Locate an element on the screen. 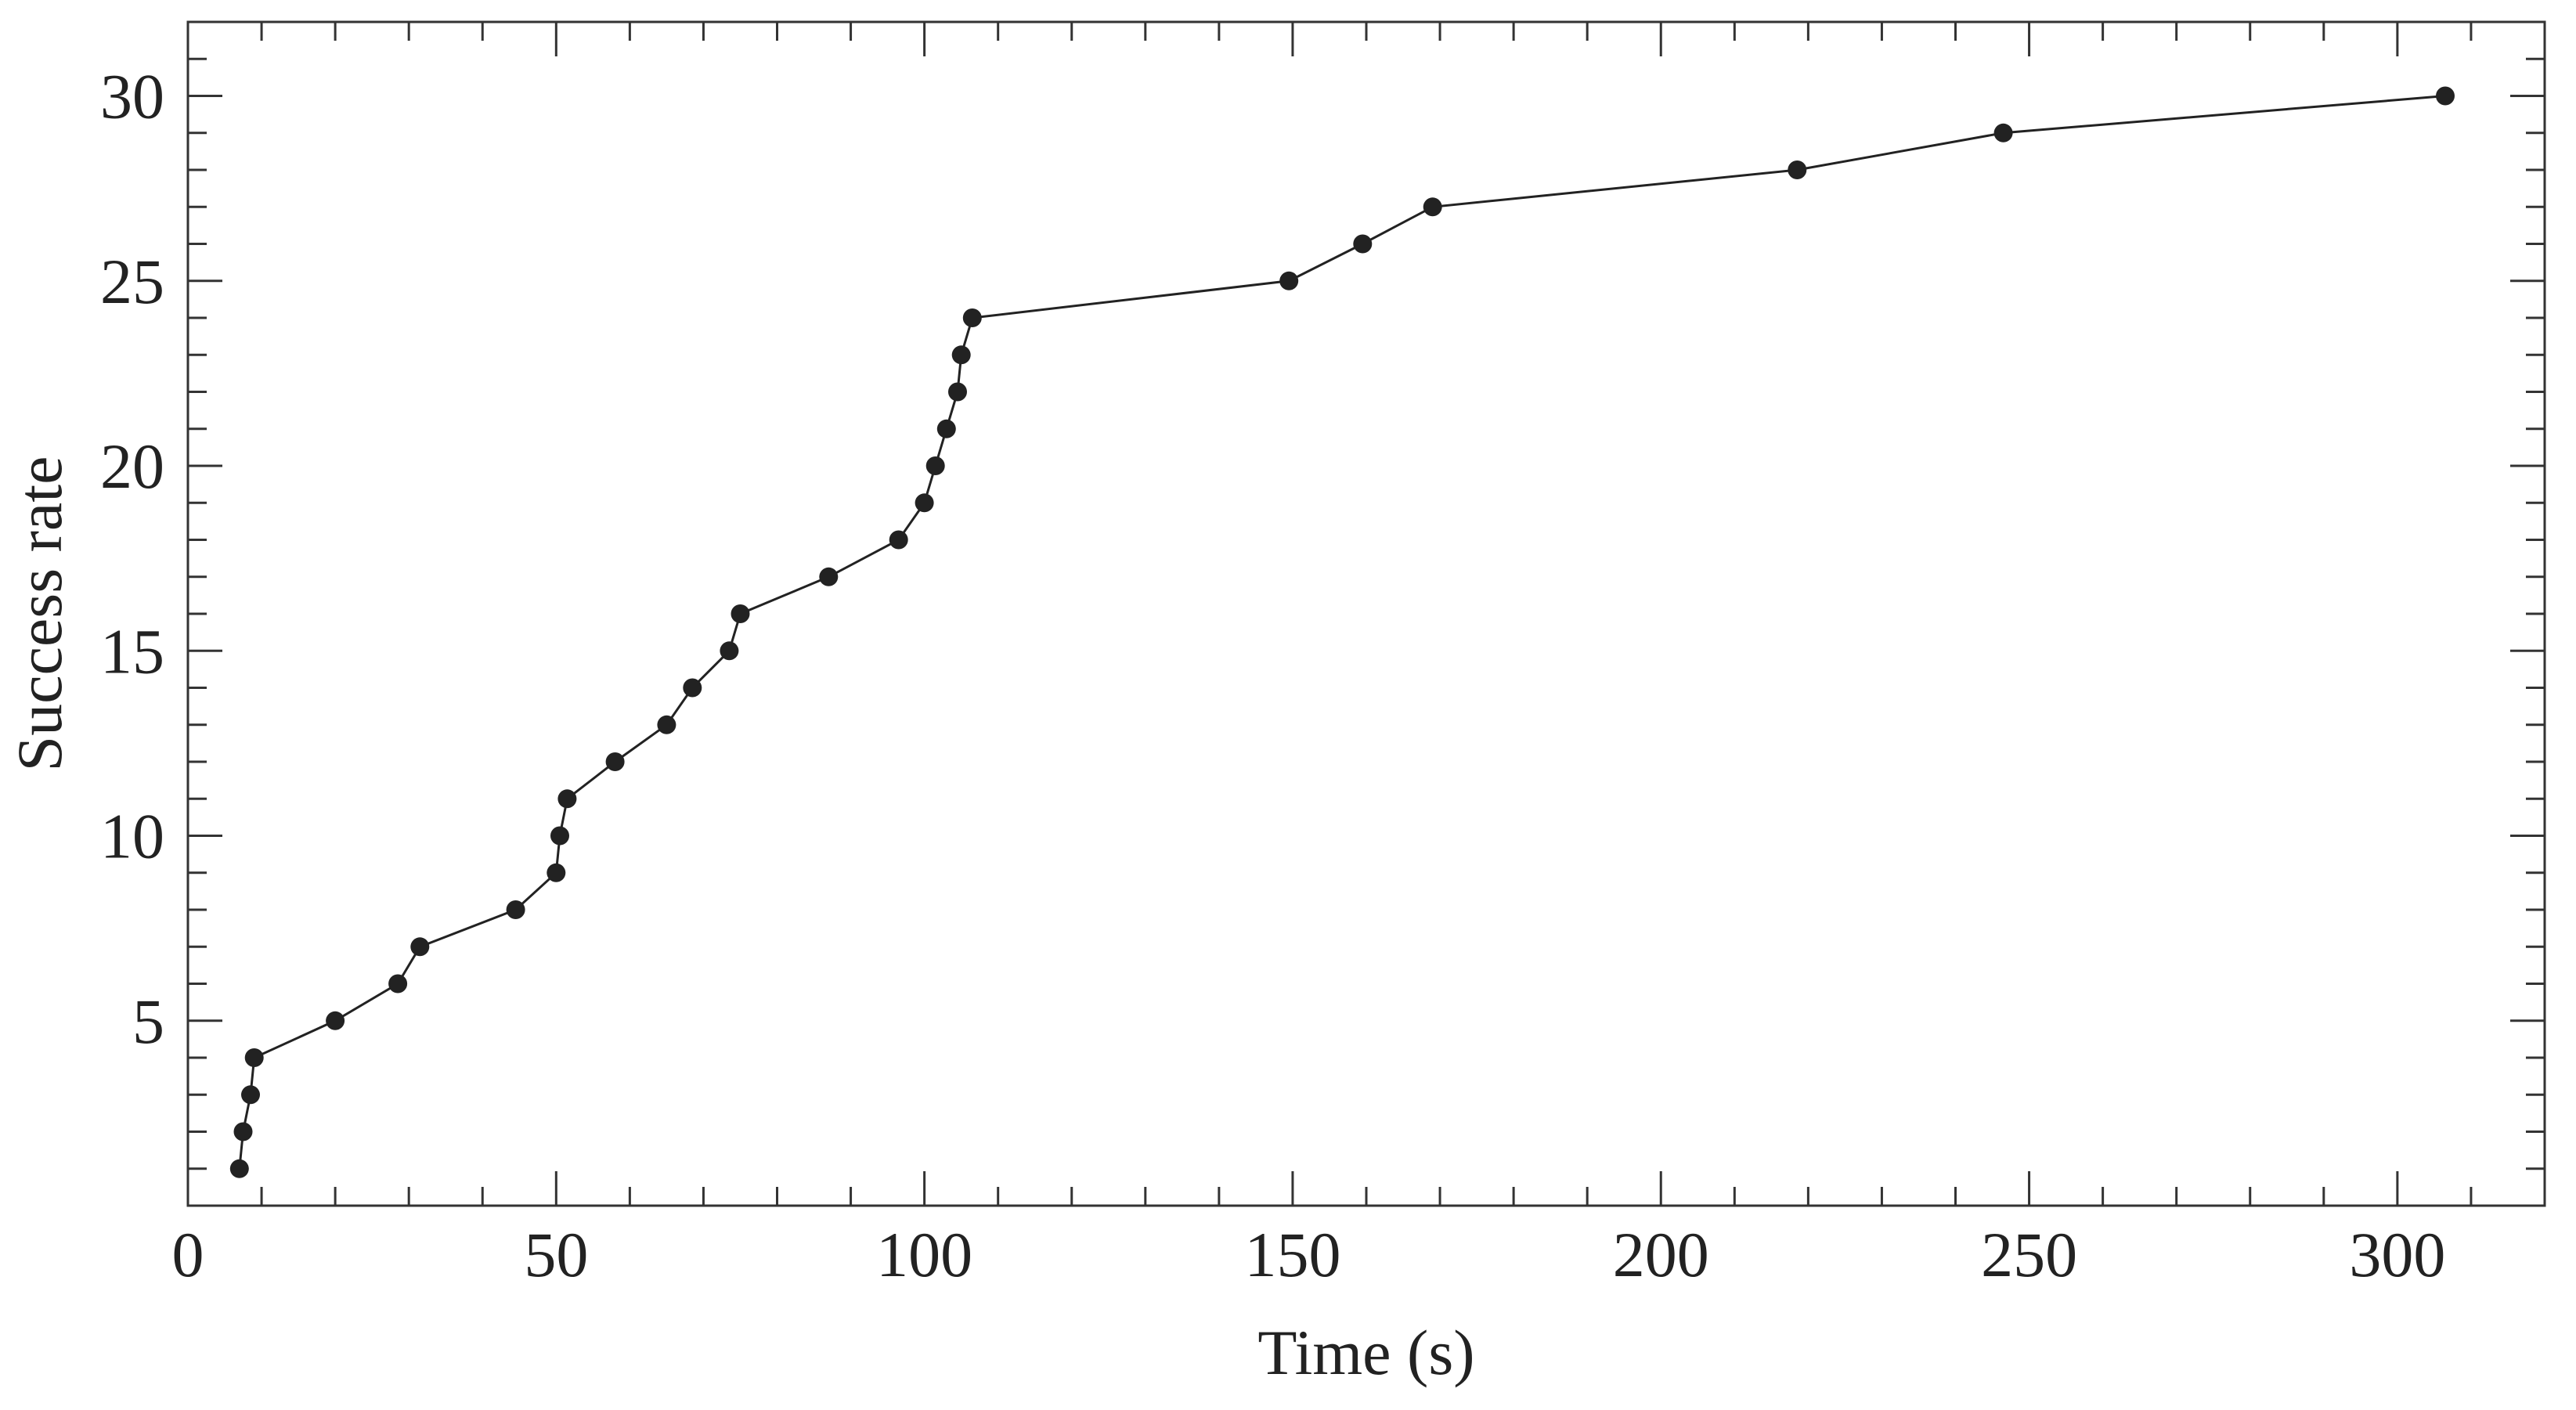  y-tick-label: 10 is located at coordinates (132, 836).